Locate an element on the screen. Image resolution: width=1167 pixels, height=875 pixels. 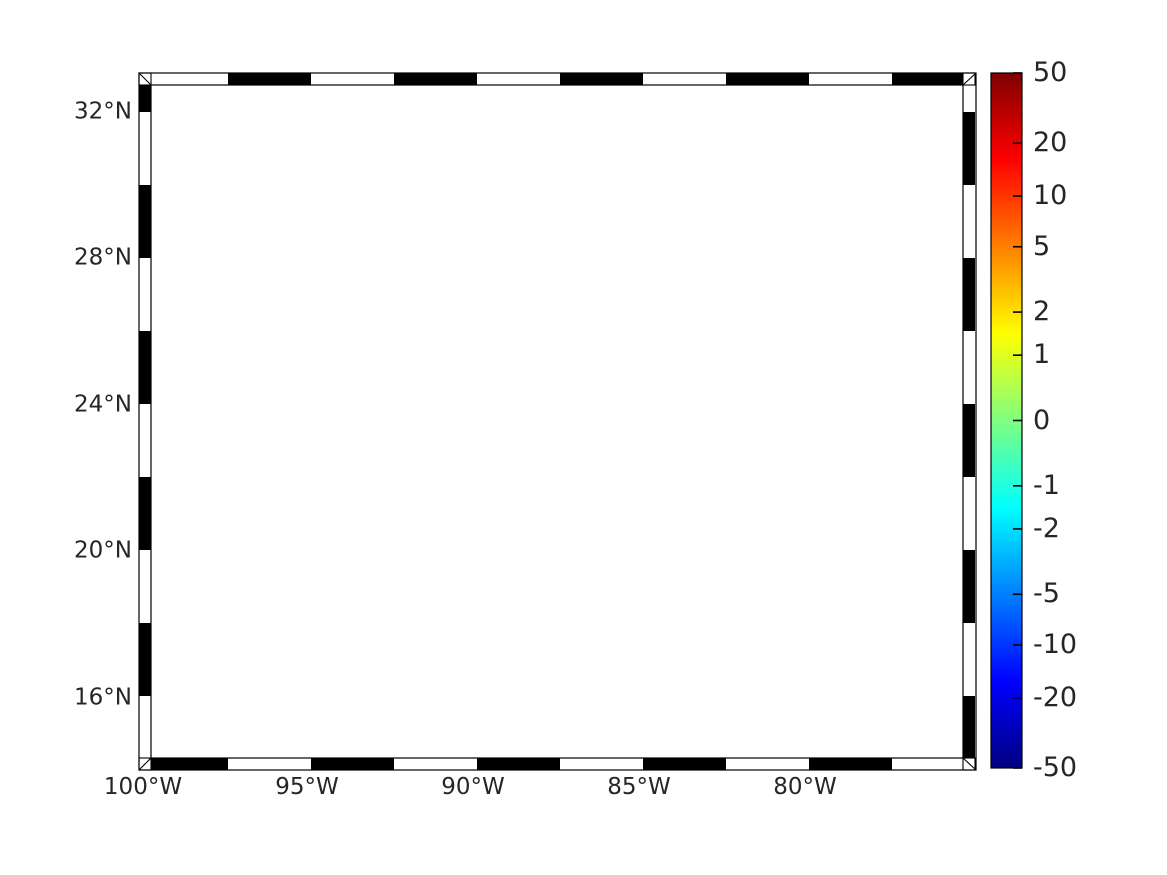
colorbar is located at coordinates (1006, 420).